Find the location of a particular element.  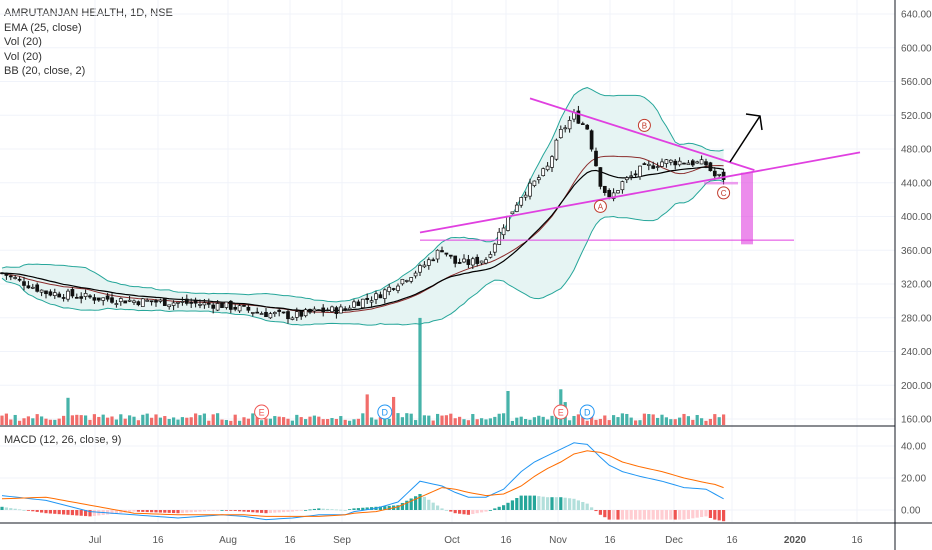

pattern-point-marker is located at coordinates (724, 193).